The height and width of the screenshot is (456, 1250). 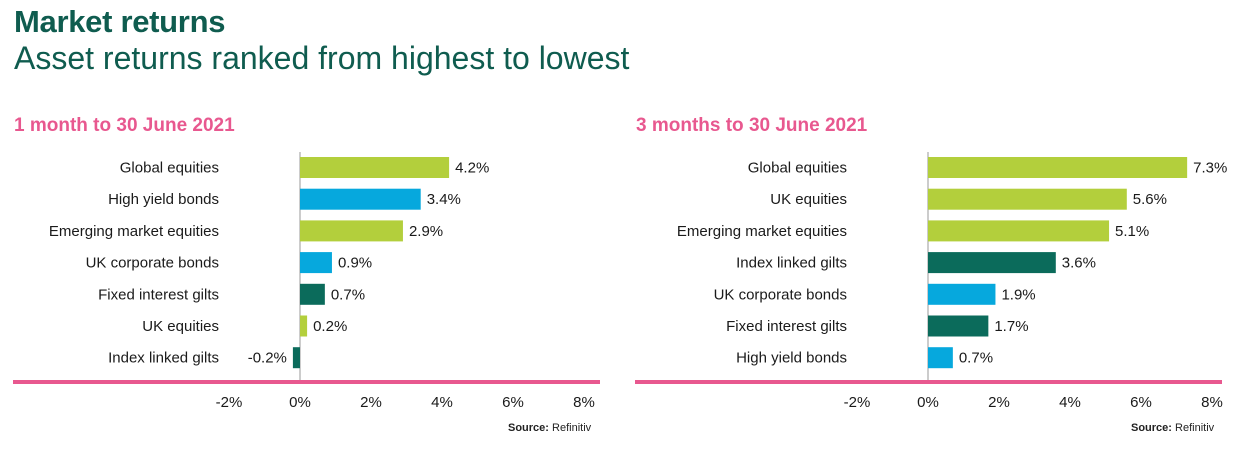 I want to click on data-label: 0.2%, so click(x=330, y=326).